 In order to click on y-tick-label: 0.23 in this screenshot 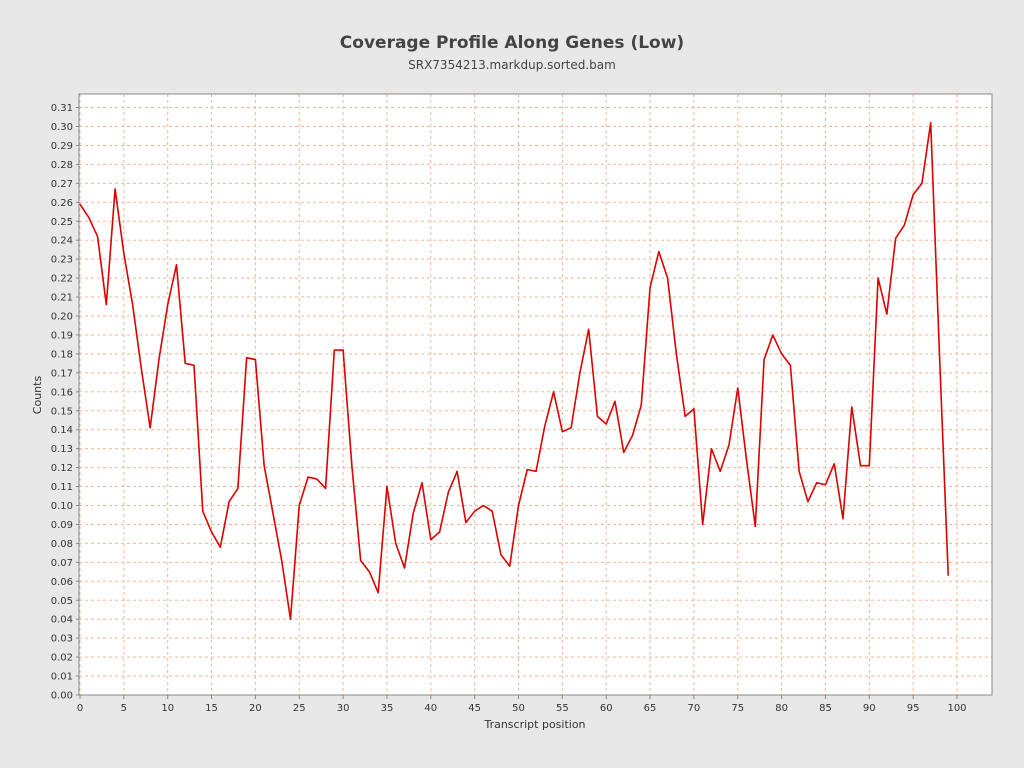, I will do `click(62, 260)`.